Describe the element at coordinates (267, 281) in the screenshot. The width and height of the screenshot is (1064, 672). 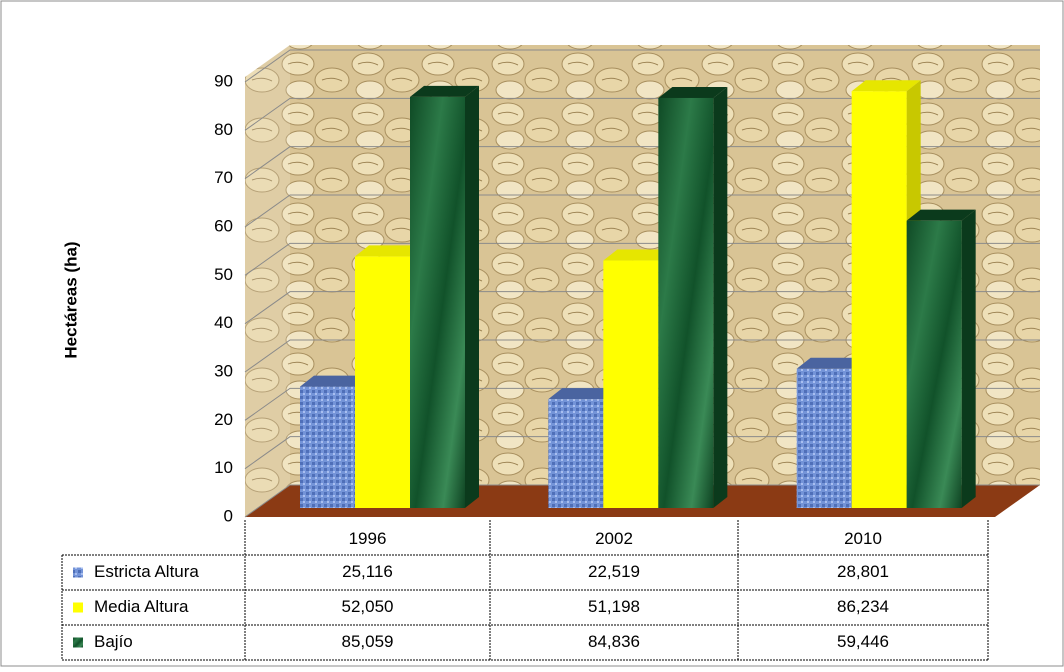
I see `side-wall` at that location.